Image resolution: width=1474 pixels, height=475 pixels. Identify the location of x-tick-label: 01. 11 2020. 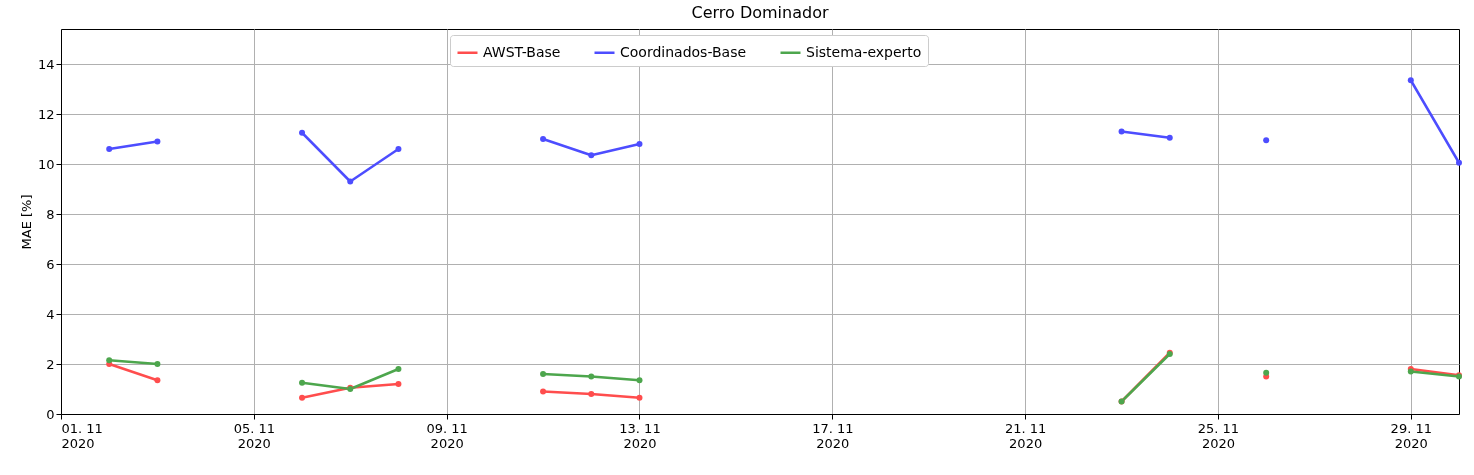
(82, 435).